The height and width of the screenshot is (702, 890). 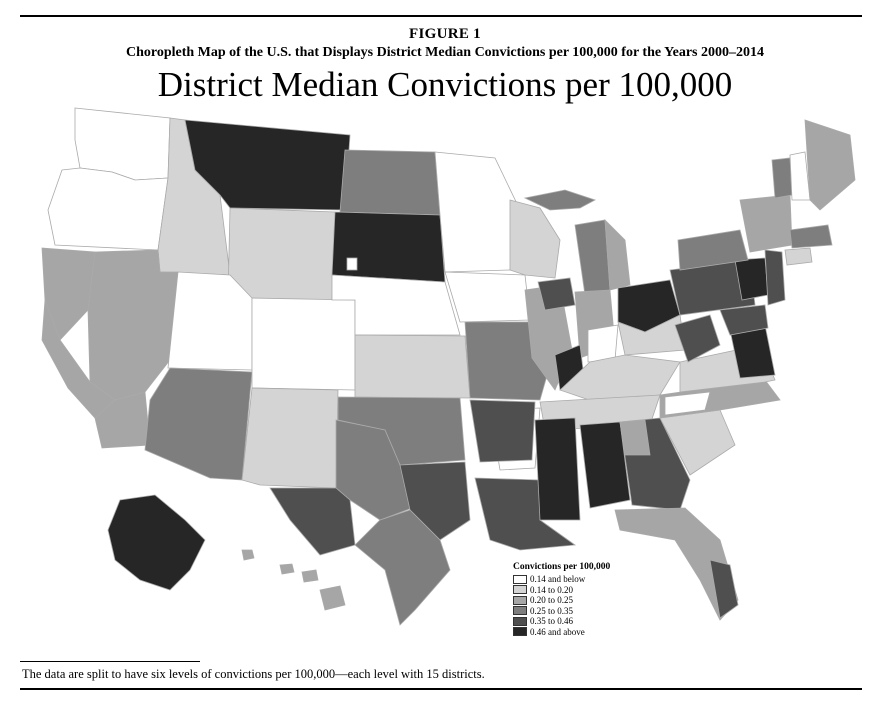 What do you see at coordinates (724, 589) in the screenshot?
I see `region-s-florida` at bounding box center [724, 589].